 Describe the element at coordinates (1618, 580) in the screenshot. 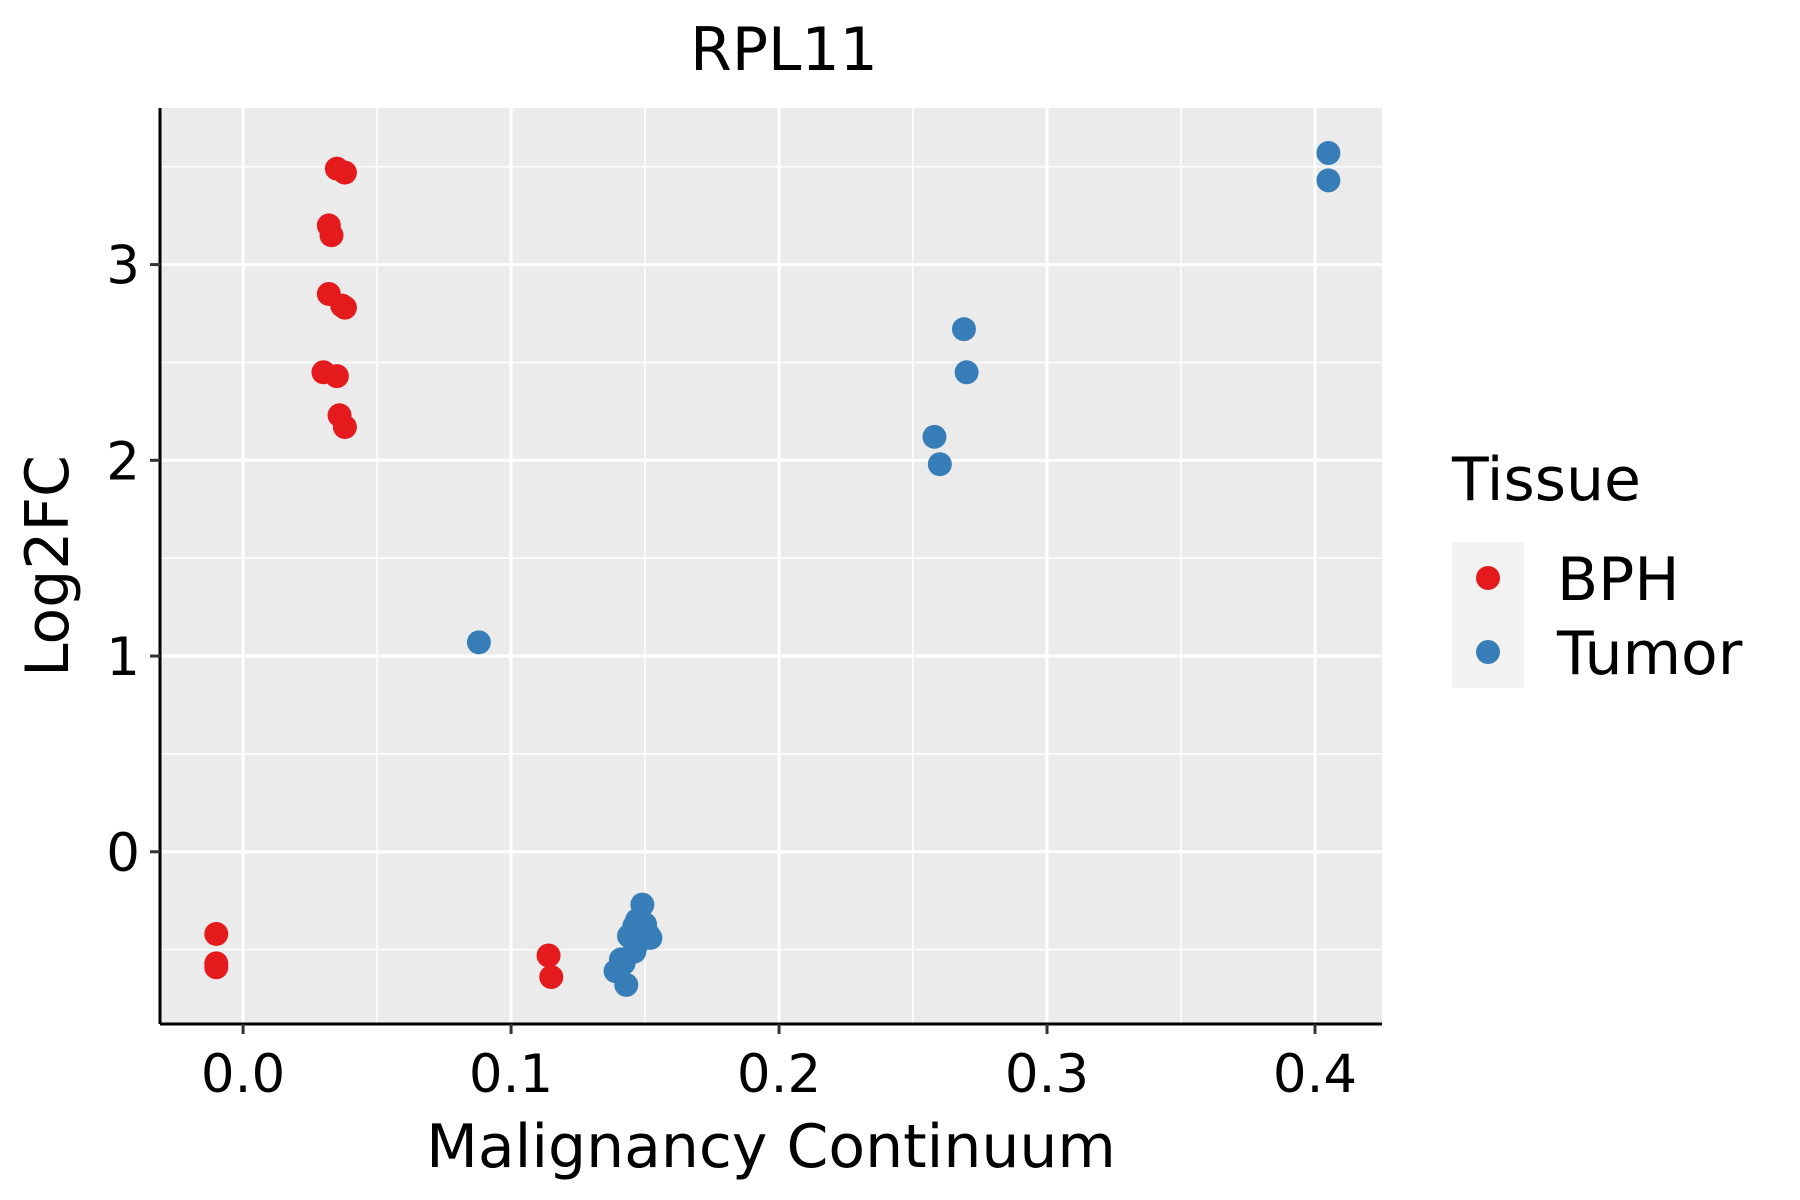

I see `legend-label-bph: BPH` at that location.